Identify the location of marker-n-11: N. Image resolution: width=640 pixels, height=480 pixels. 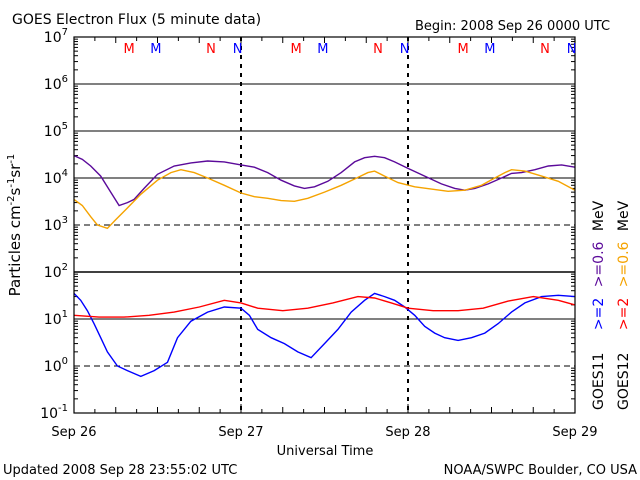
(572, 49).